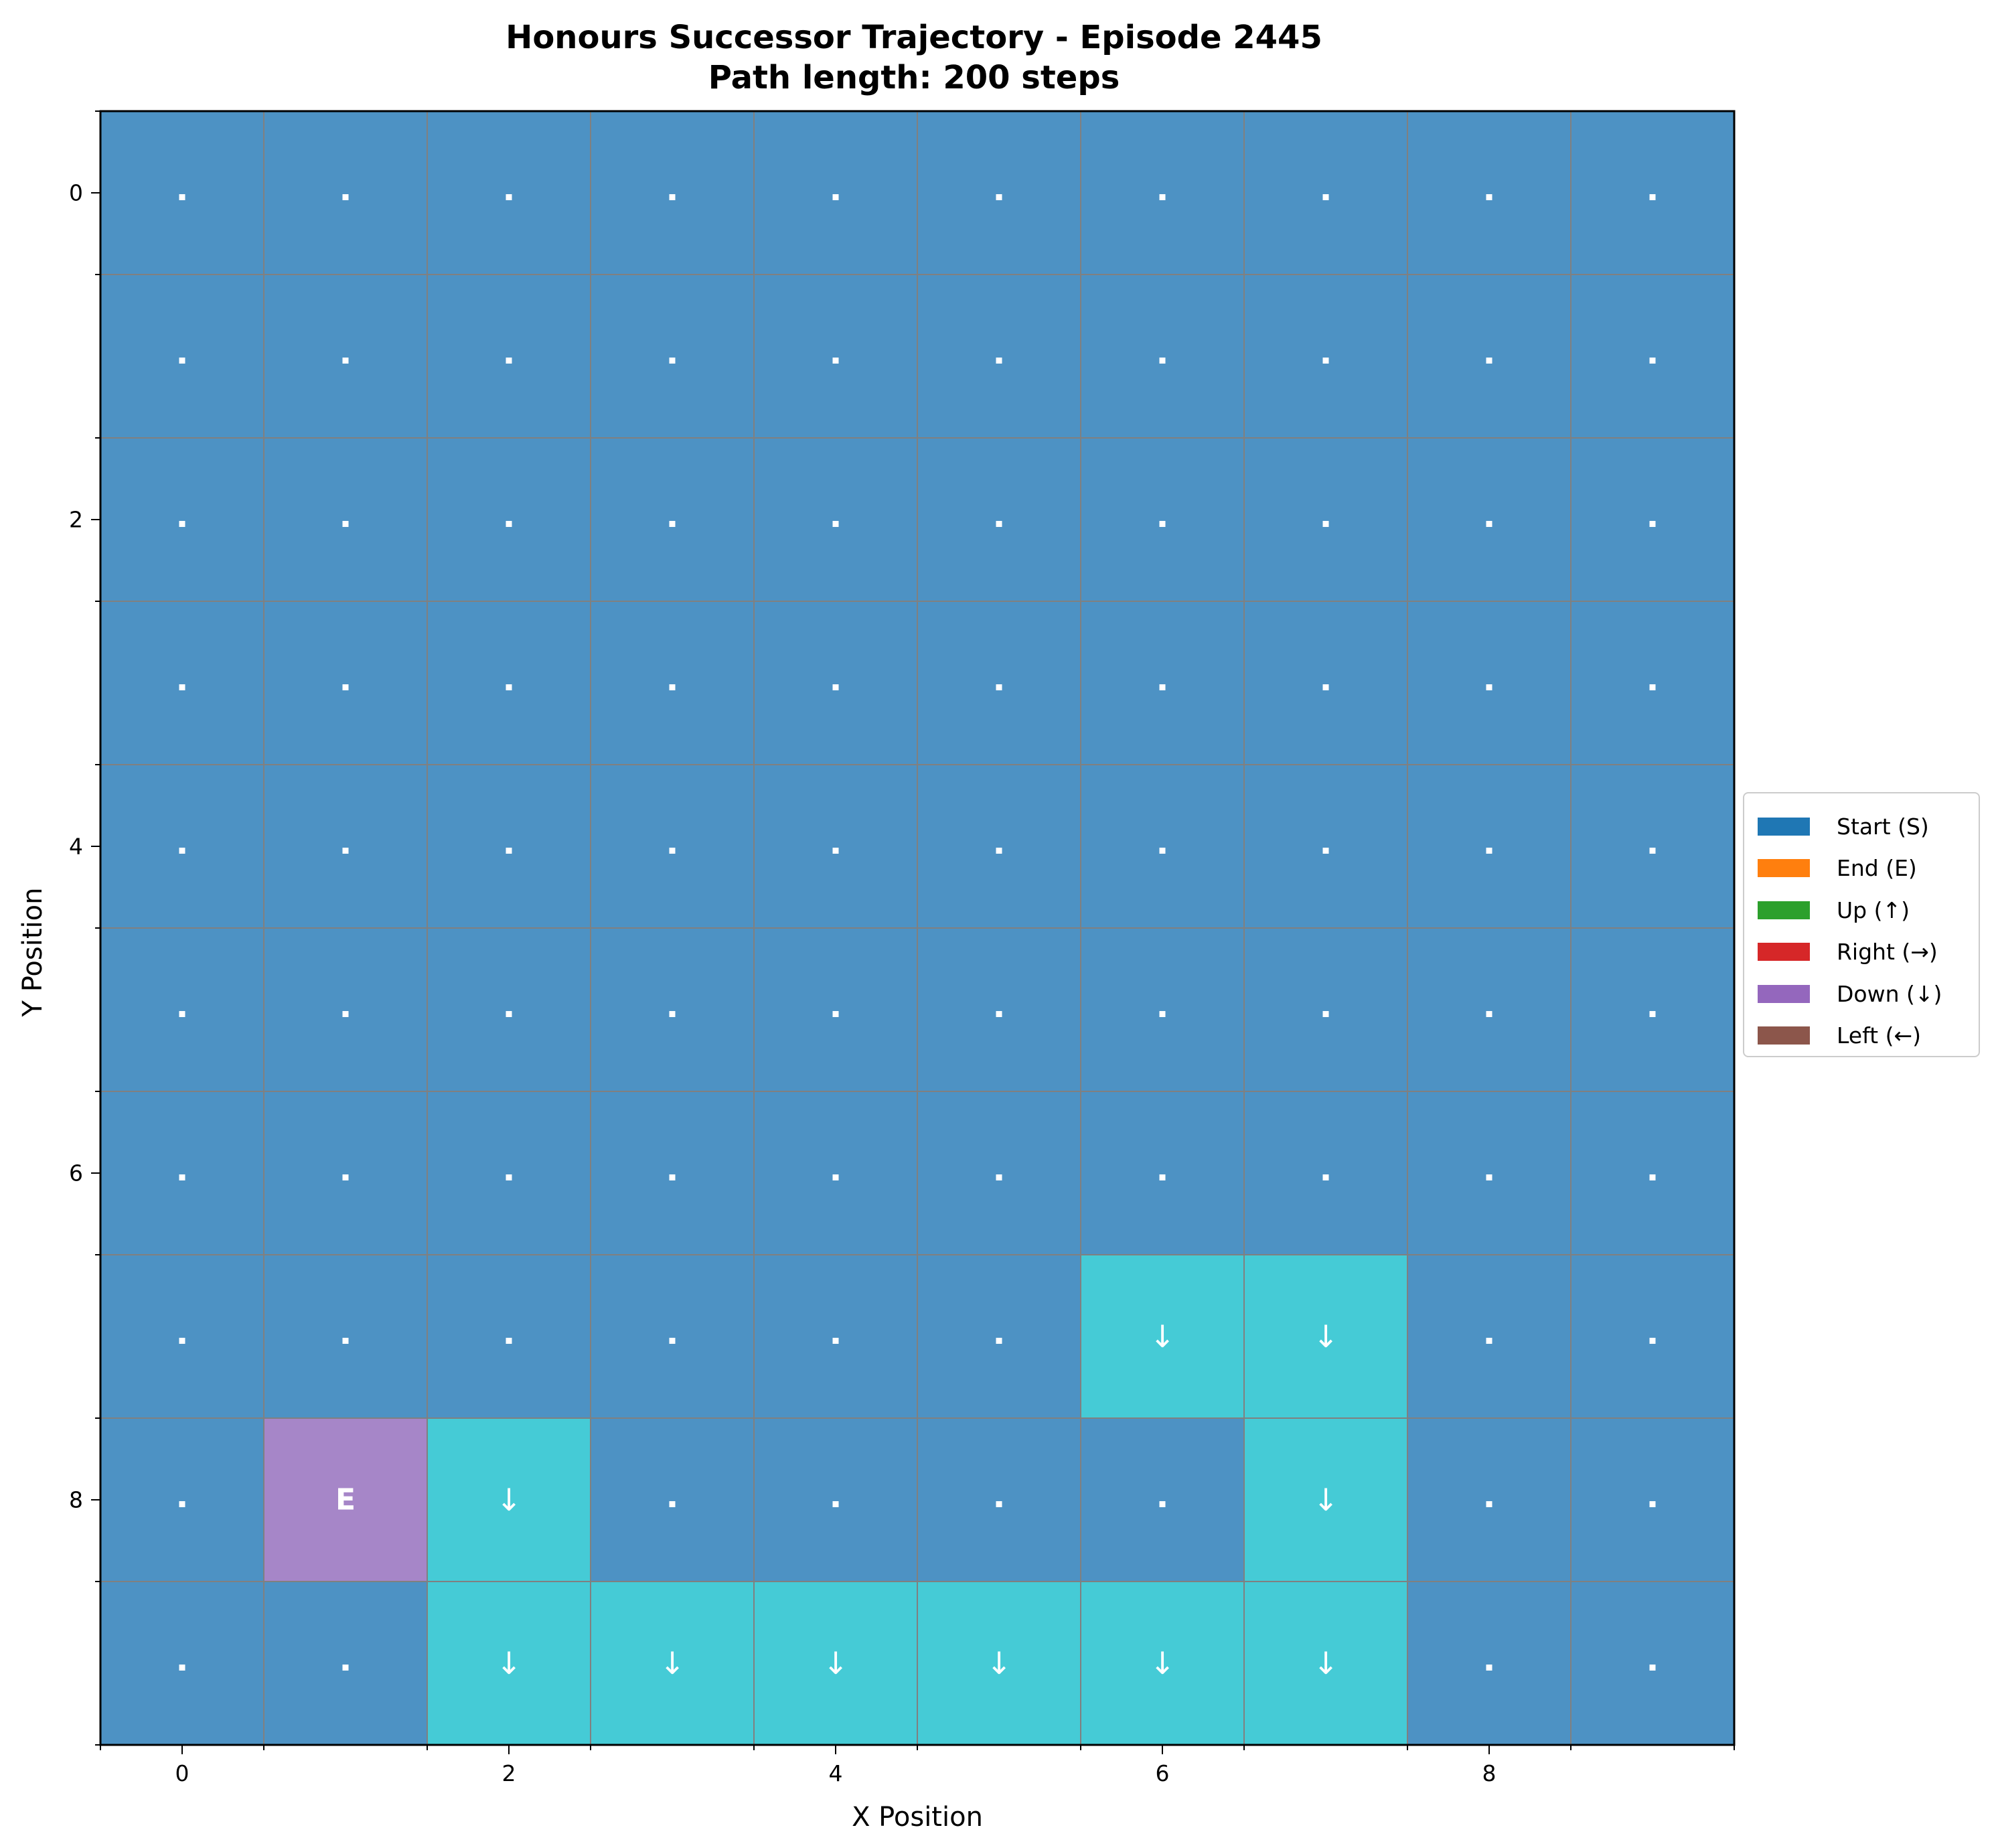 The width and height of the screenshot is (1994, 1848). I want to click on legend-label: Left (←), so click(1879, 1035).